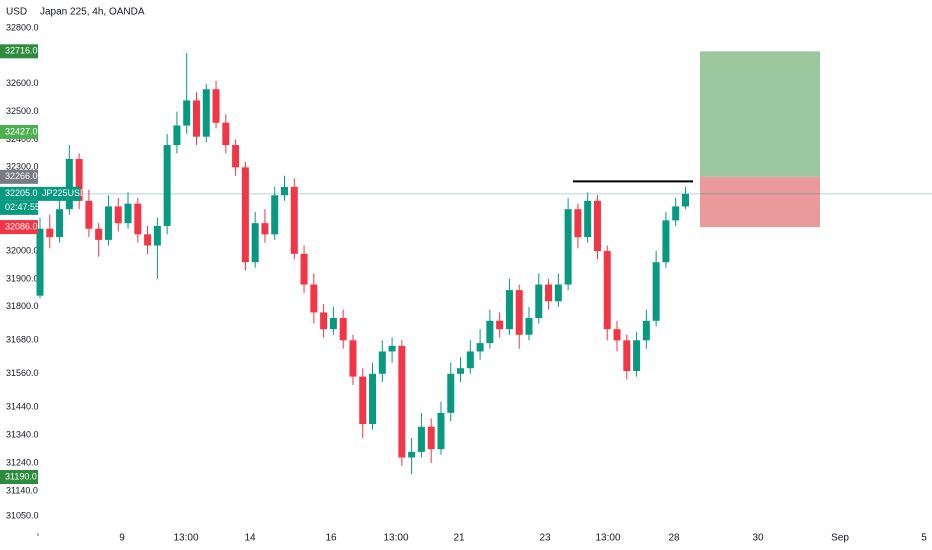 The width and height of the screenshot is (932, 550). What do you see at coordinates (760, 114) in the screenshot?
I see `profit-zone` at bounding box center [760, 114].